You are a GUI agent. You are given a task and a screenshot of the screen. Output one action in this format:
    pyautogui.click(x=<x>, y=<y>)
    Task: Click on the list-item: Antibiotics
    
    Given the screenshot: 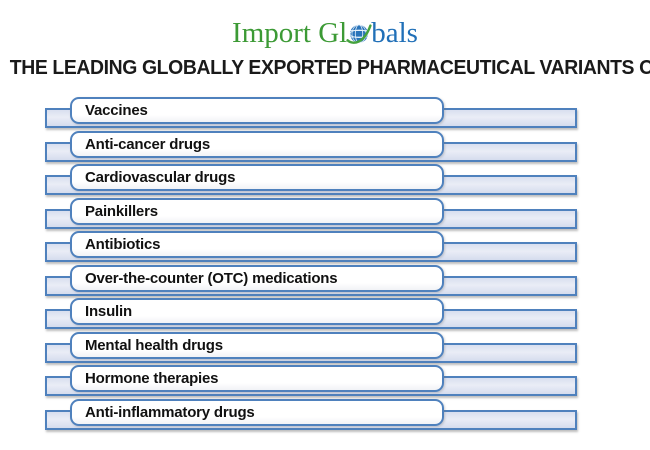 What is the action you would take?
    pyautogui.click(x=325, y=246)
    